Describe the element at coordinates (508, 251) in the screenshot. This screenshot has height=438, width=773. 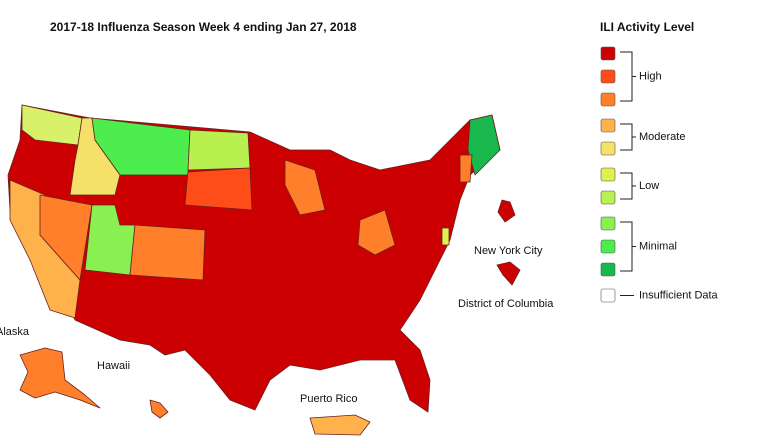
I see `map-label: New York City` at that location.